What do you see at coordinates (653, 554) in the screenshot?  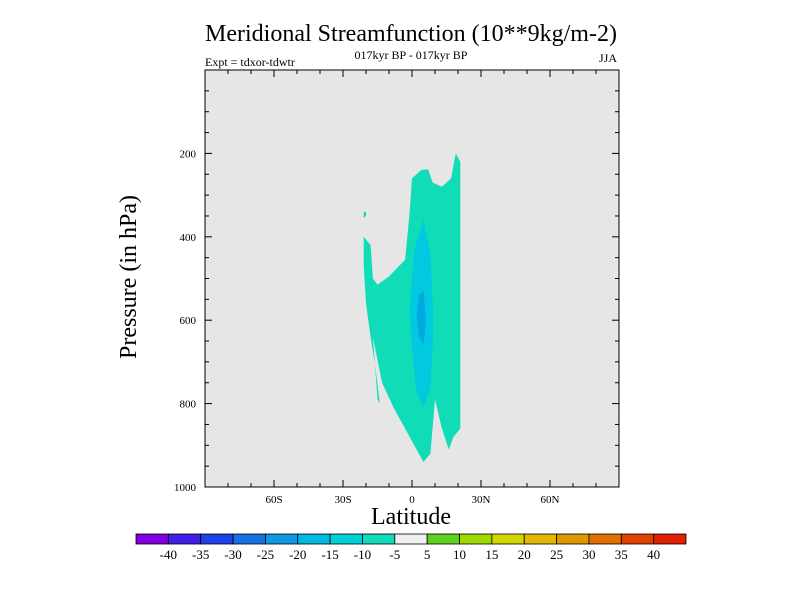 I see `colorbar-label: 40` at bounding box center [653, 554].